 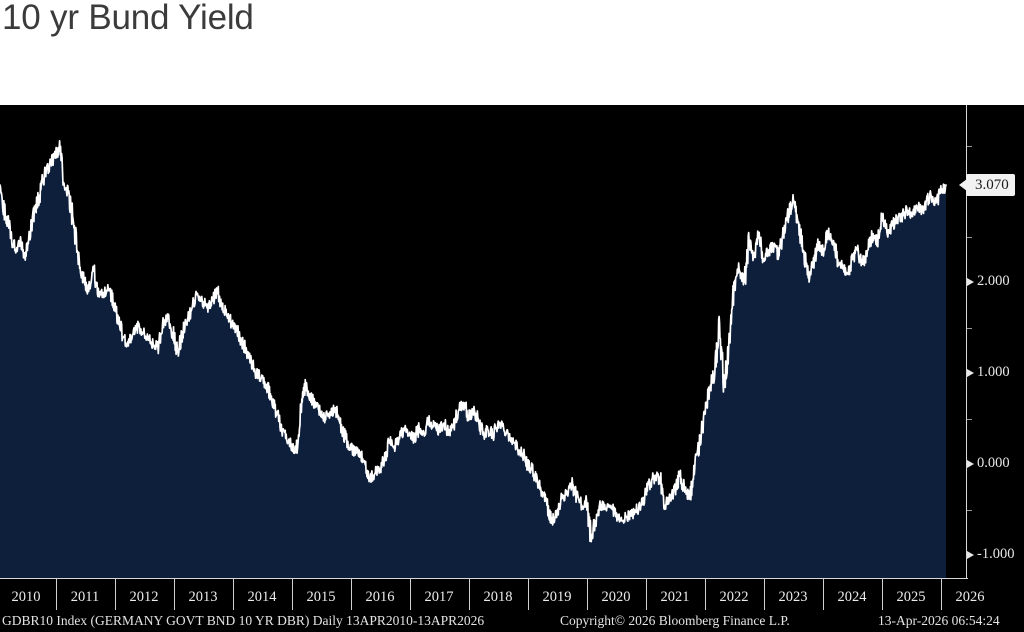 I want to click on x-axis-label: 2020, so click(x=616, y=597).